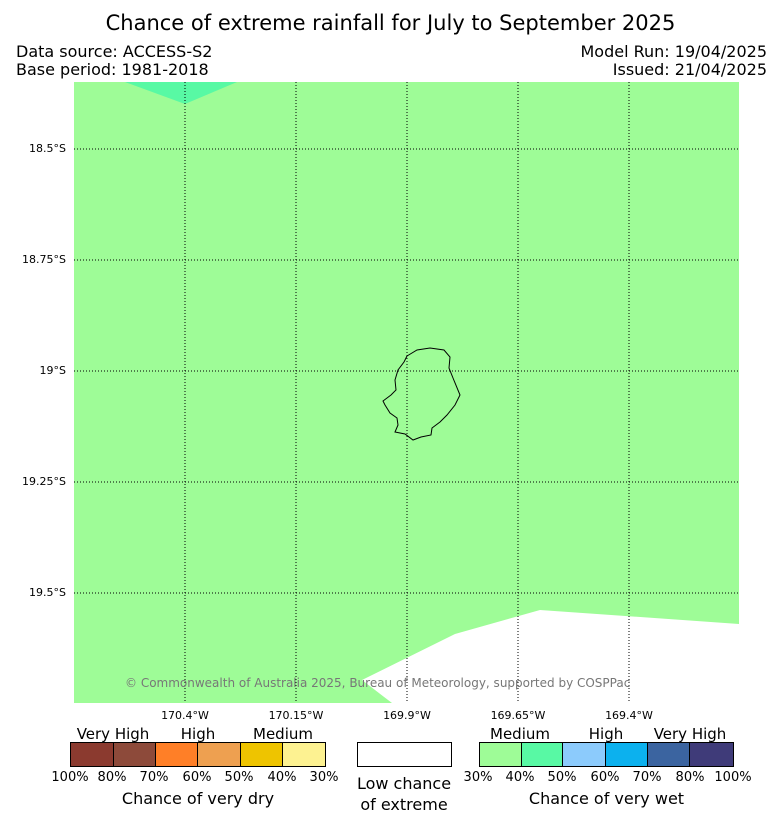  Describe the element at coordinates (606, 734) in the screenshot. I see `wet-level-high: High` at that location.